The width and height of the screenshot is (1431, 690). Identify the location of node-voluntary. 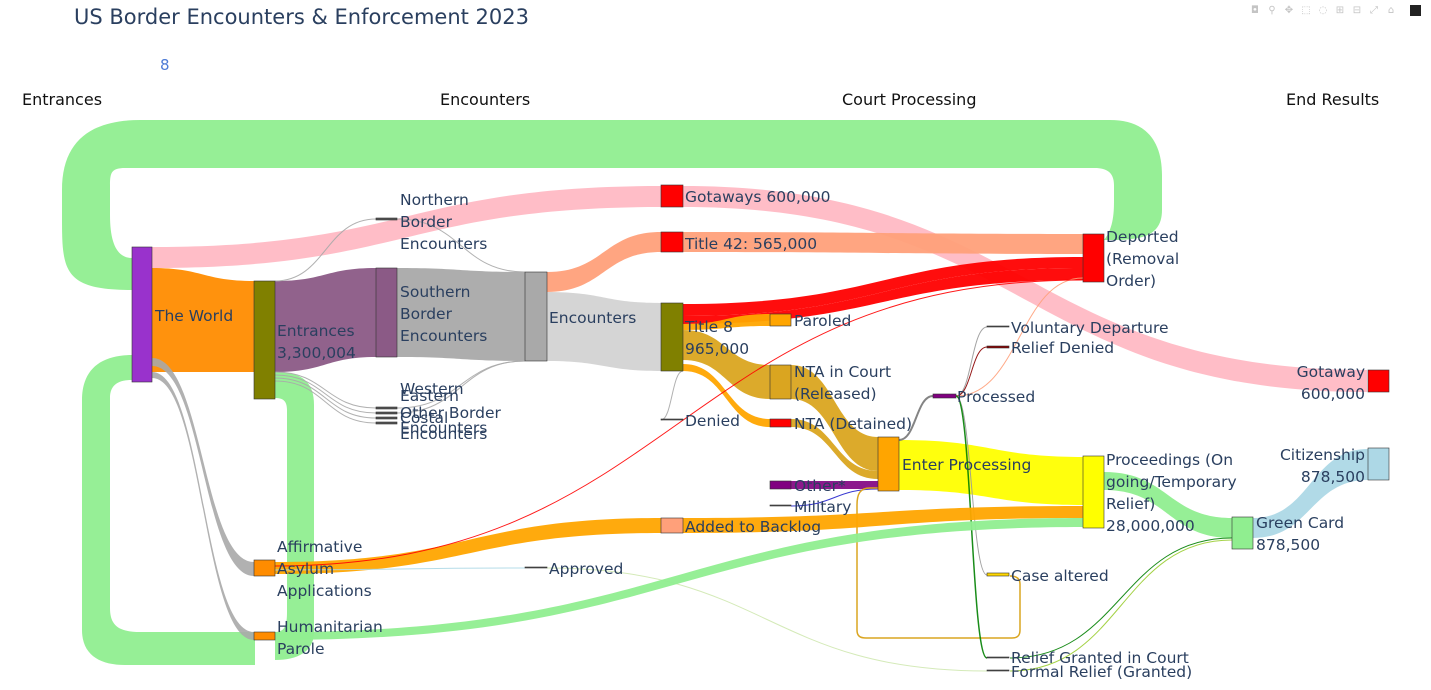
(998, 326).